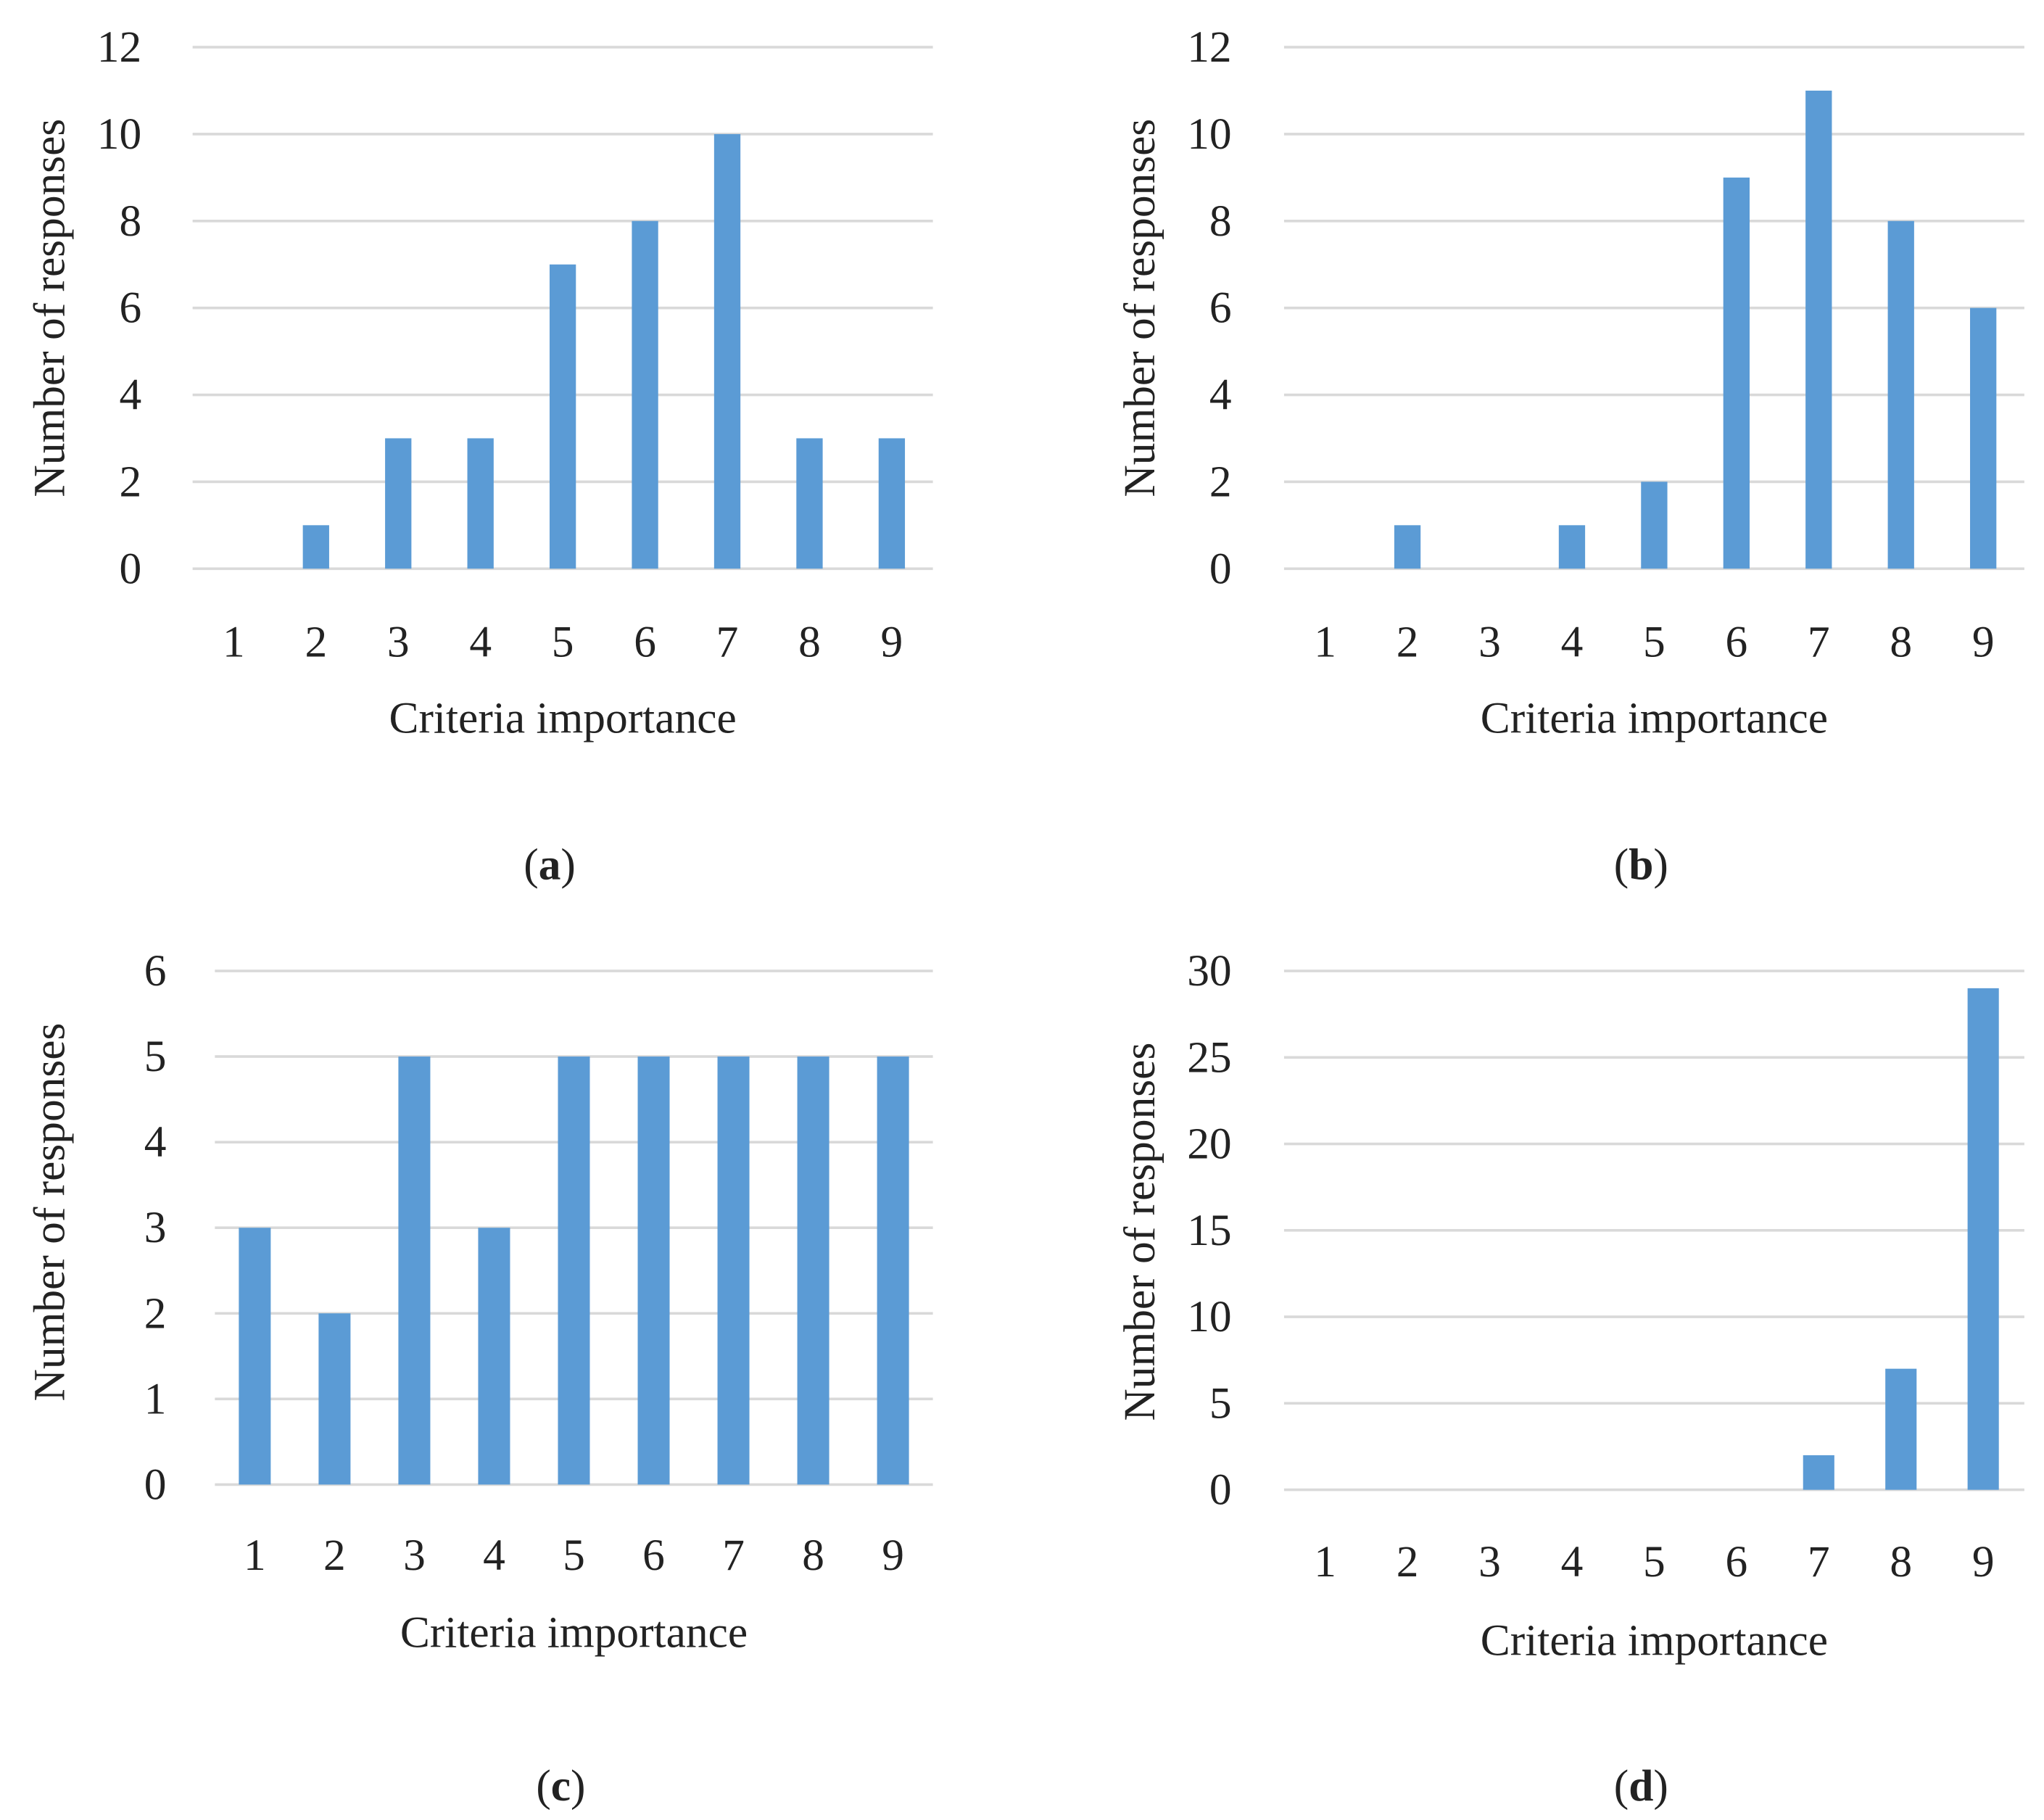 The image size is (2044, 1820). I want to click on y-tick-label: 25, so click(1209, 1057).